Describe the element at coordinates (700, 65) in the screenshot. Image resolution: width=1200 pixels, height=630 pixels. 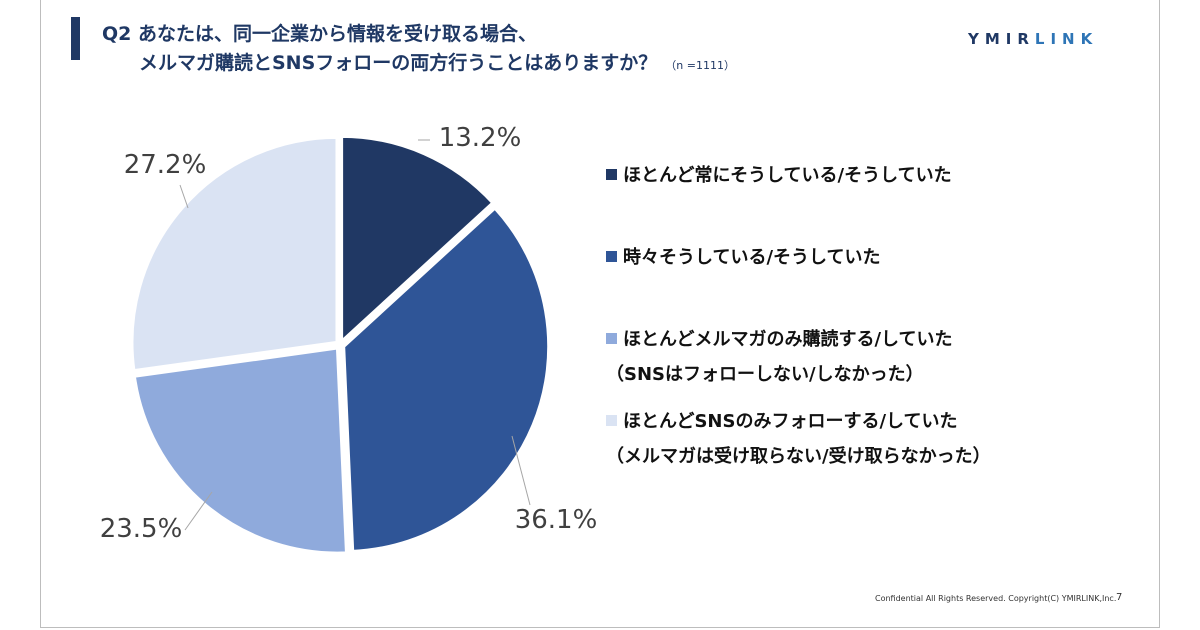
I see `sample-size: （n =1111）` at that location.